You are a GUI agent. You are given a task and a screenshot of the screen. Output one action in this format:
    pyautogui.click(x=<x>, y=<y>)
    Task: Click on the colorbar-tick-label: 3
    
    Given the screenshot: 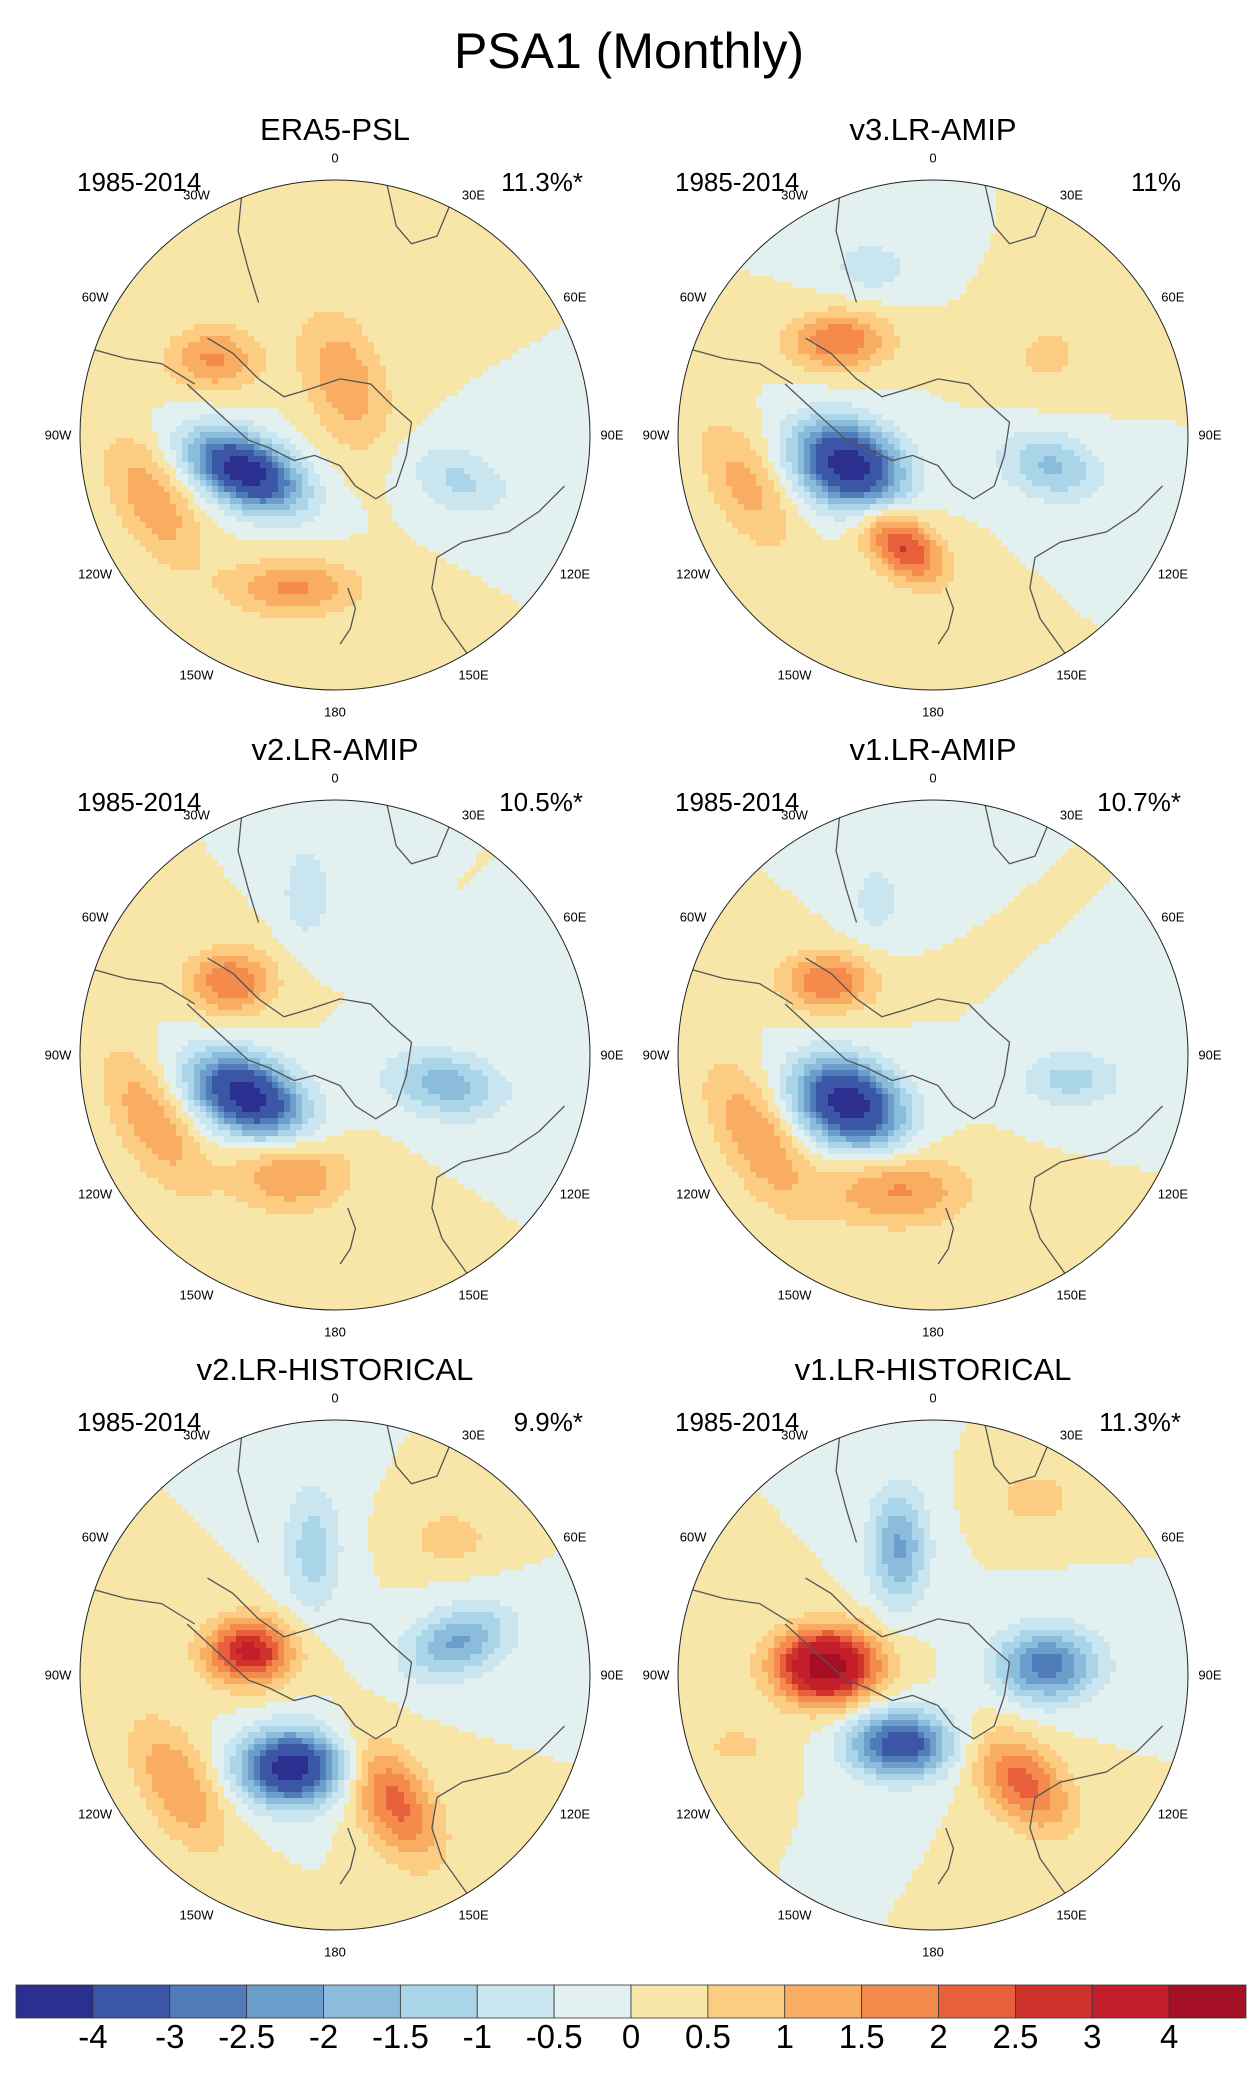 What is the action you would take?
    pyautogui.click(x=1092, y=2037)
    